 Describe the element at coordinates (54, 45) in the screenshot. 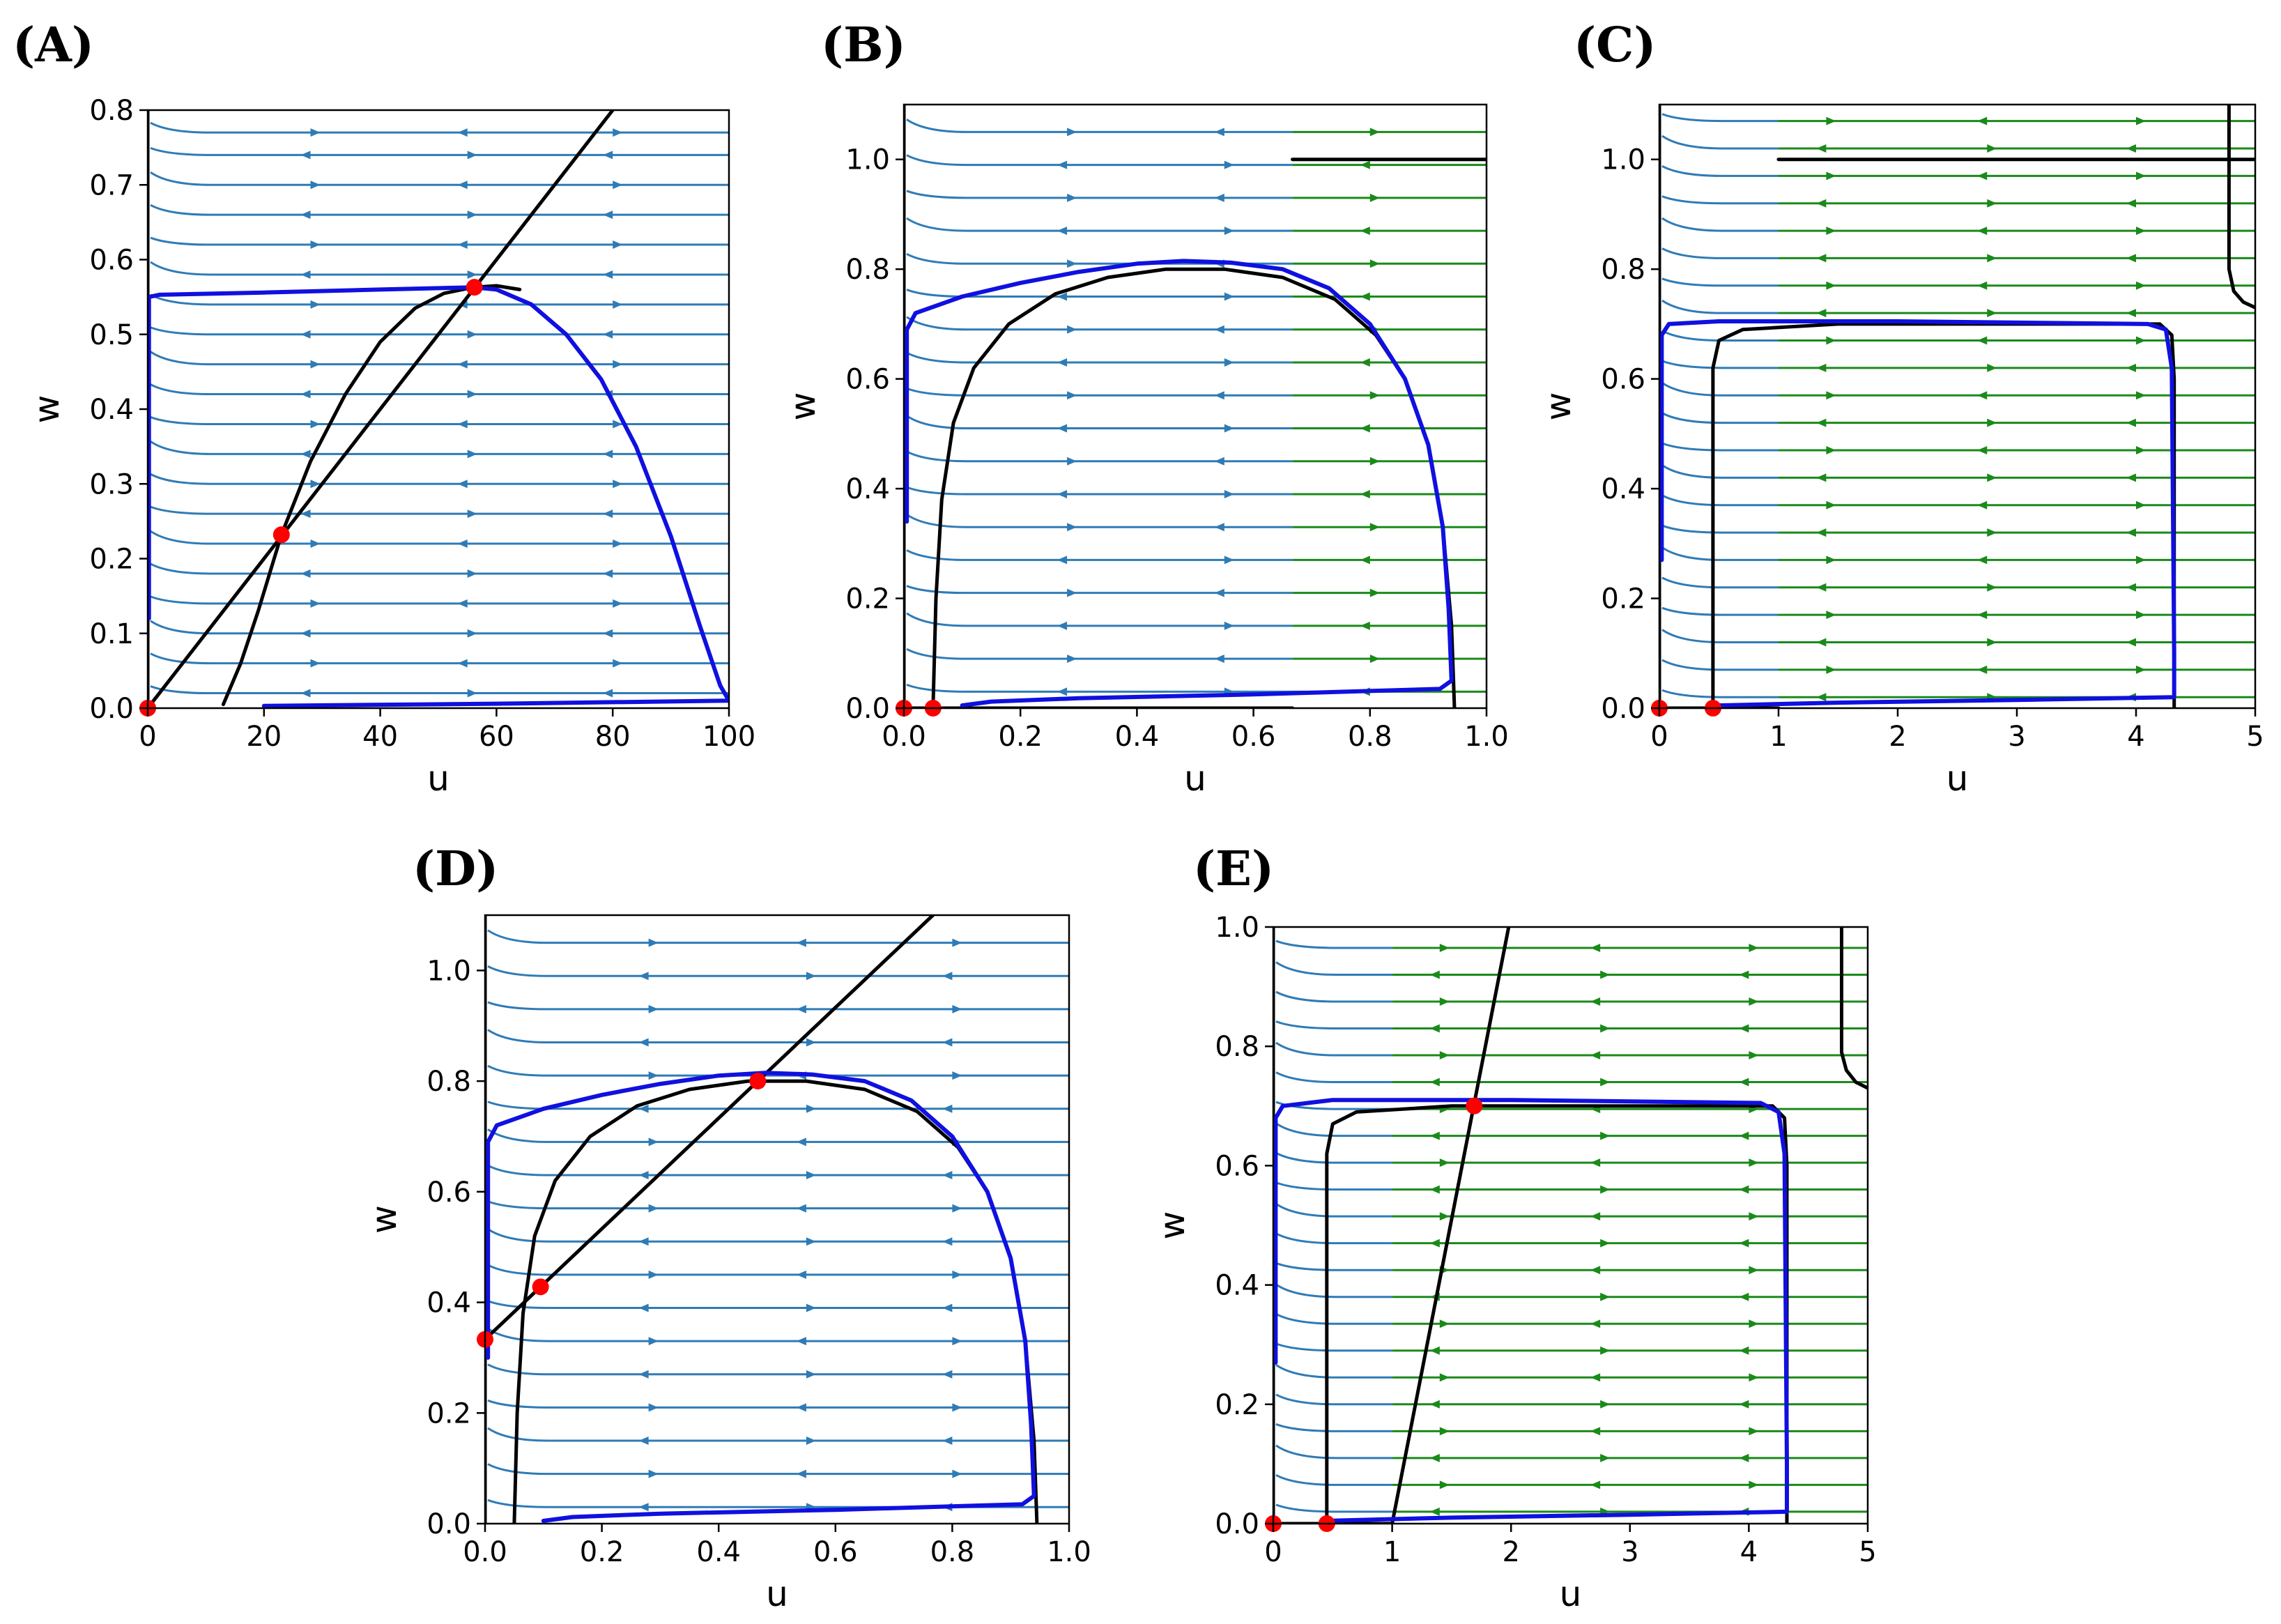

I see `panel-a-label: (A)` at that location.